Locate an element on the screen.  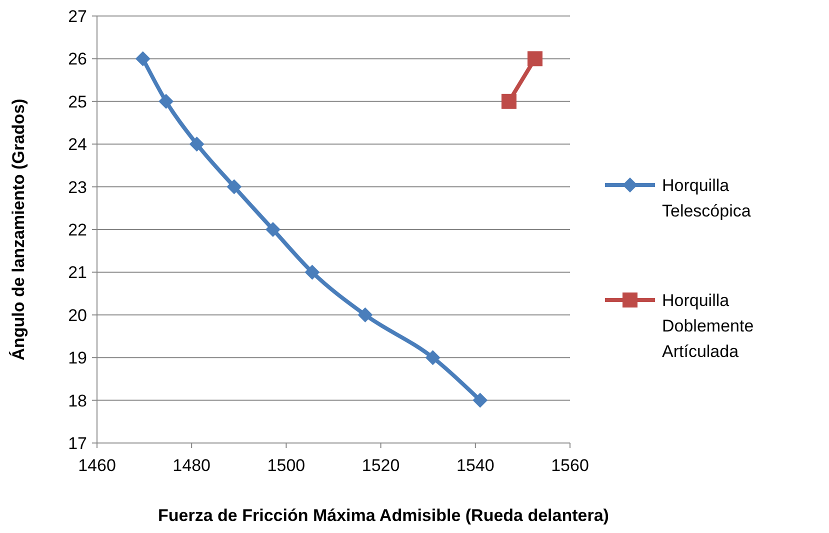
y-tick-label: 19 is located at coordinates (77, 358).